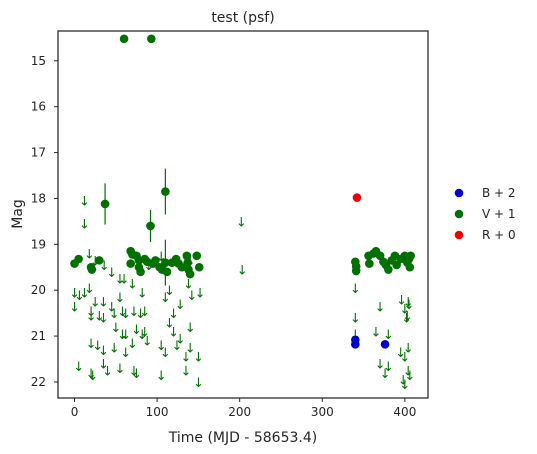 The height and width of the screenshot is (454, 537). I want to click on y-tick-label: 19, so click(38, 244).